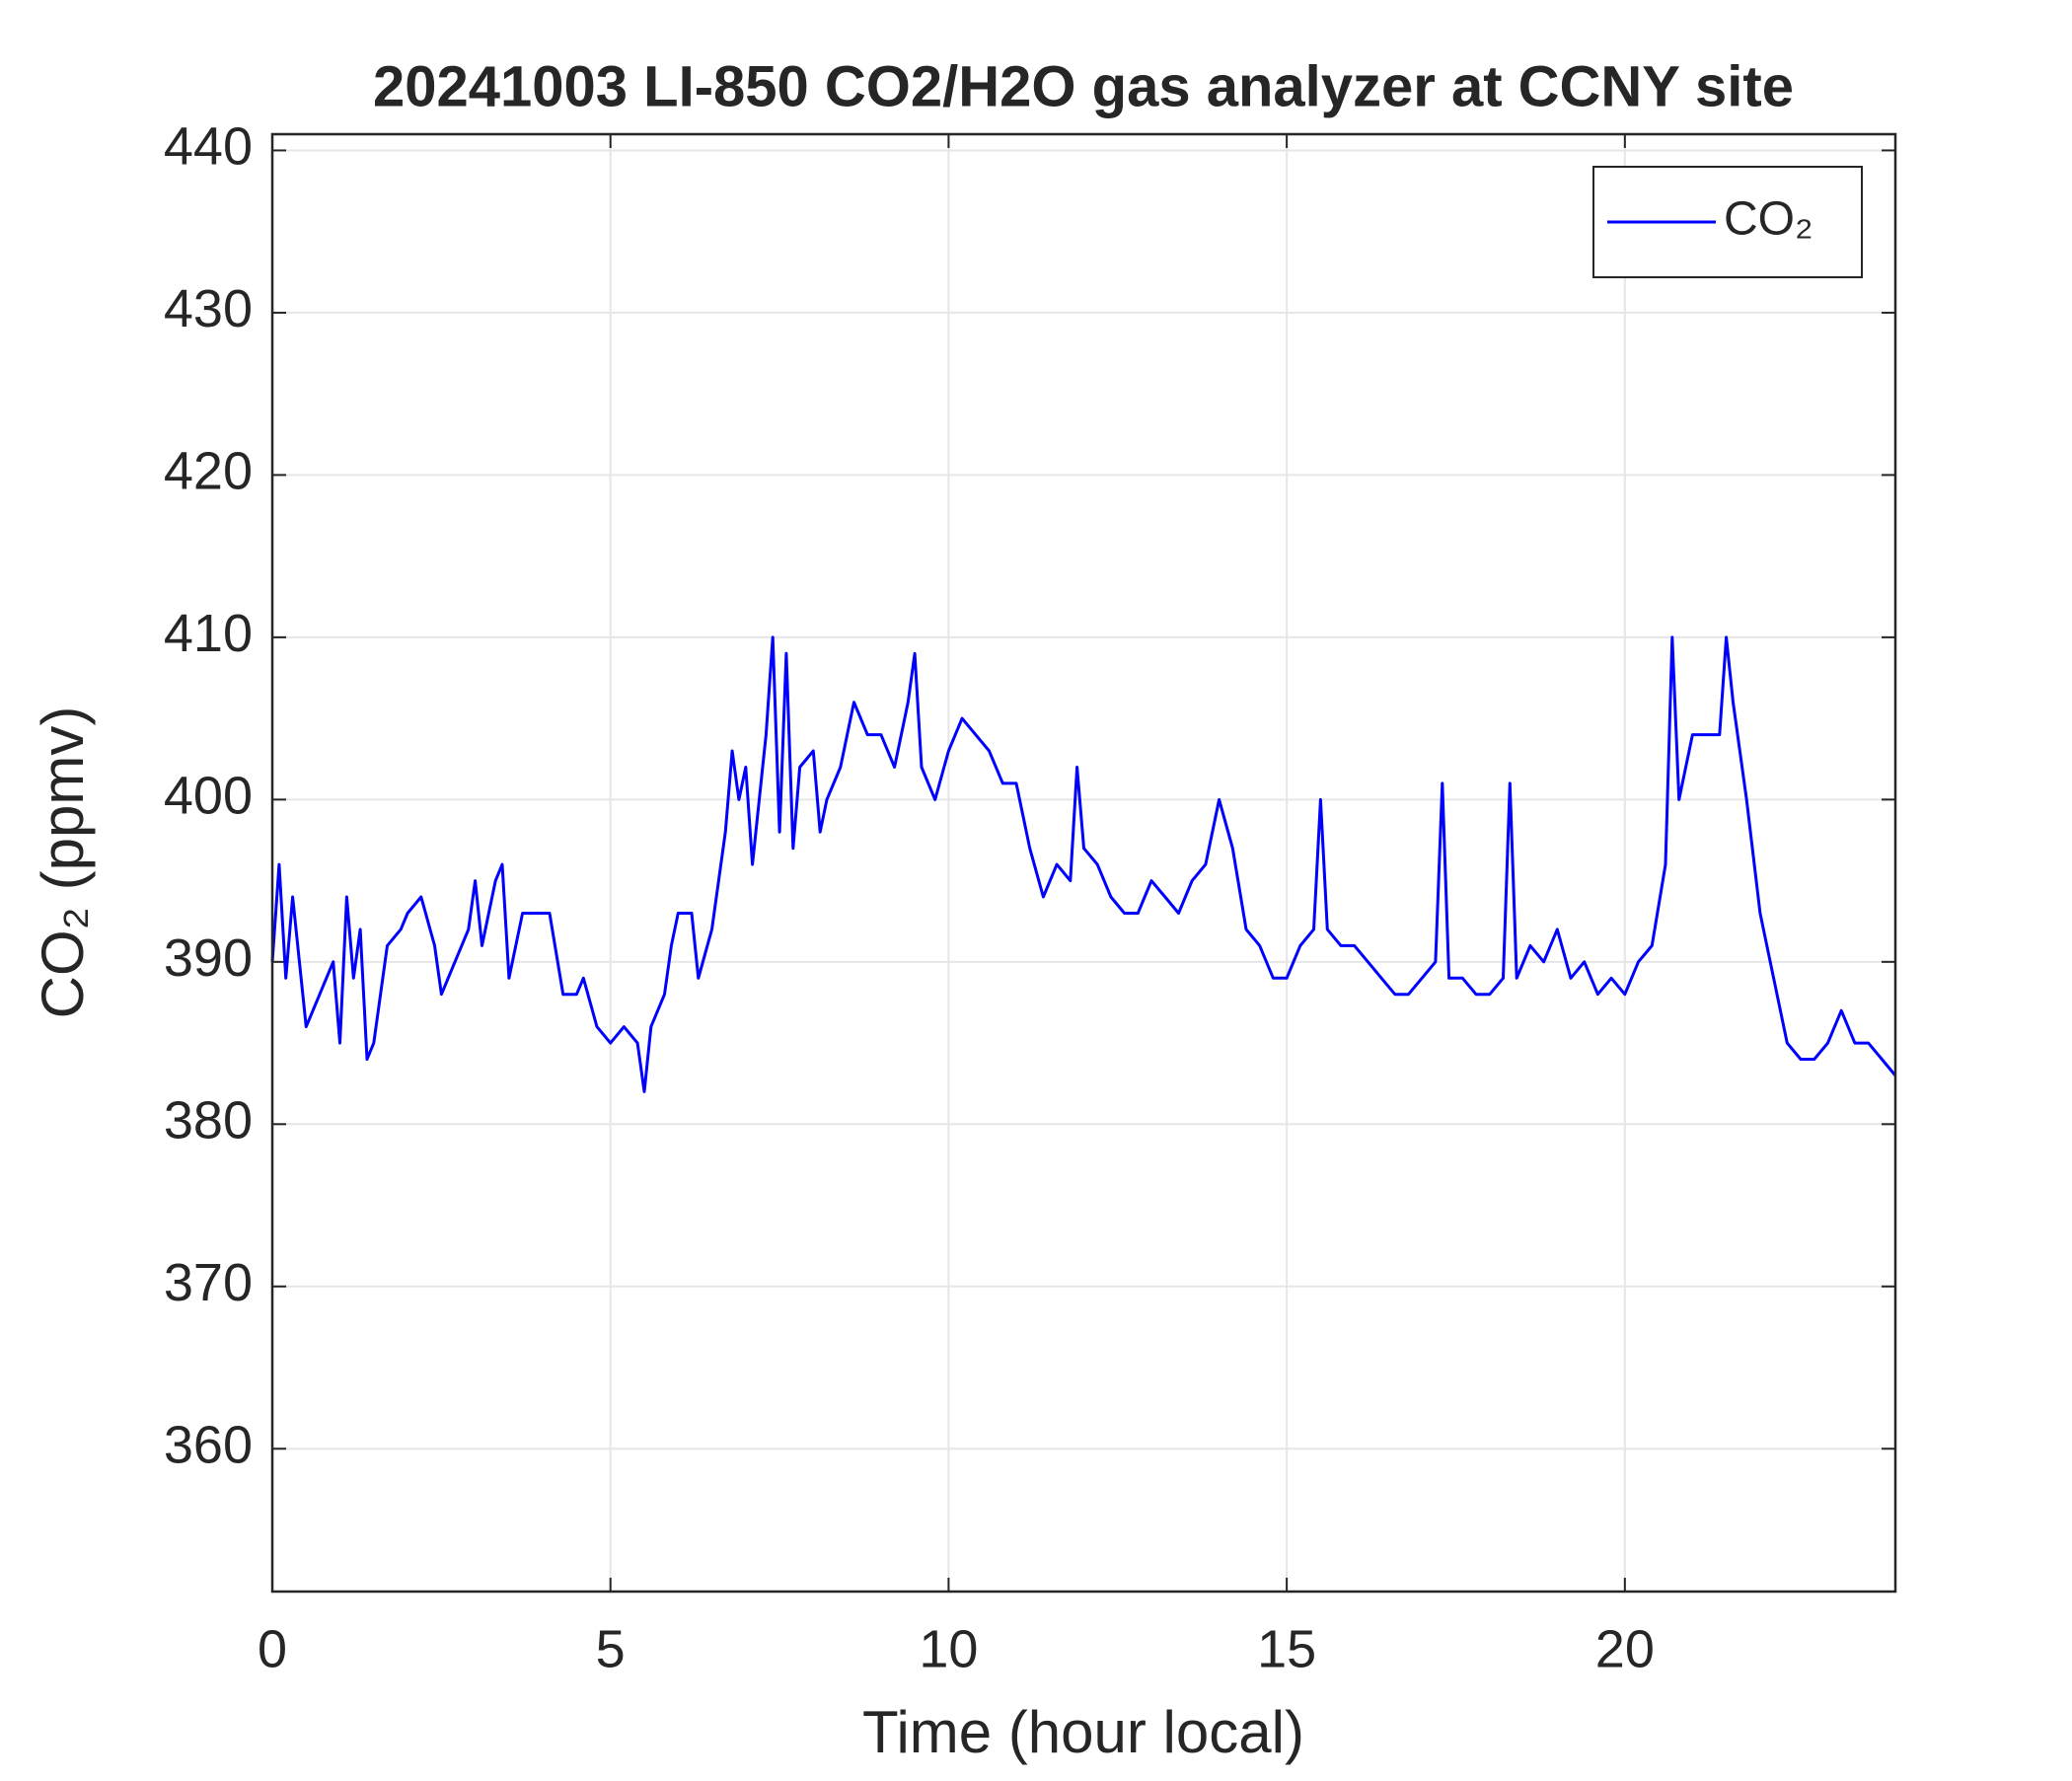 The image size is (2072, 1781). Describe the element at coordinates (209, 1445) in the screenshot. I see `y-tick-label: 360` at that location.